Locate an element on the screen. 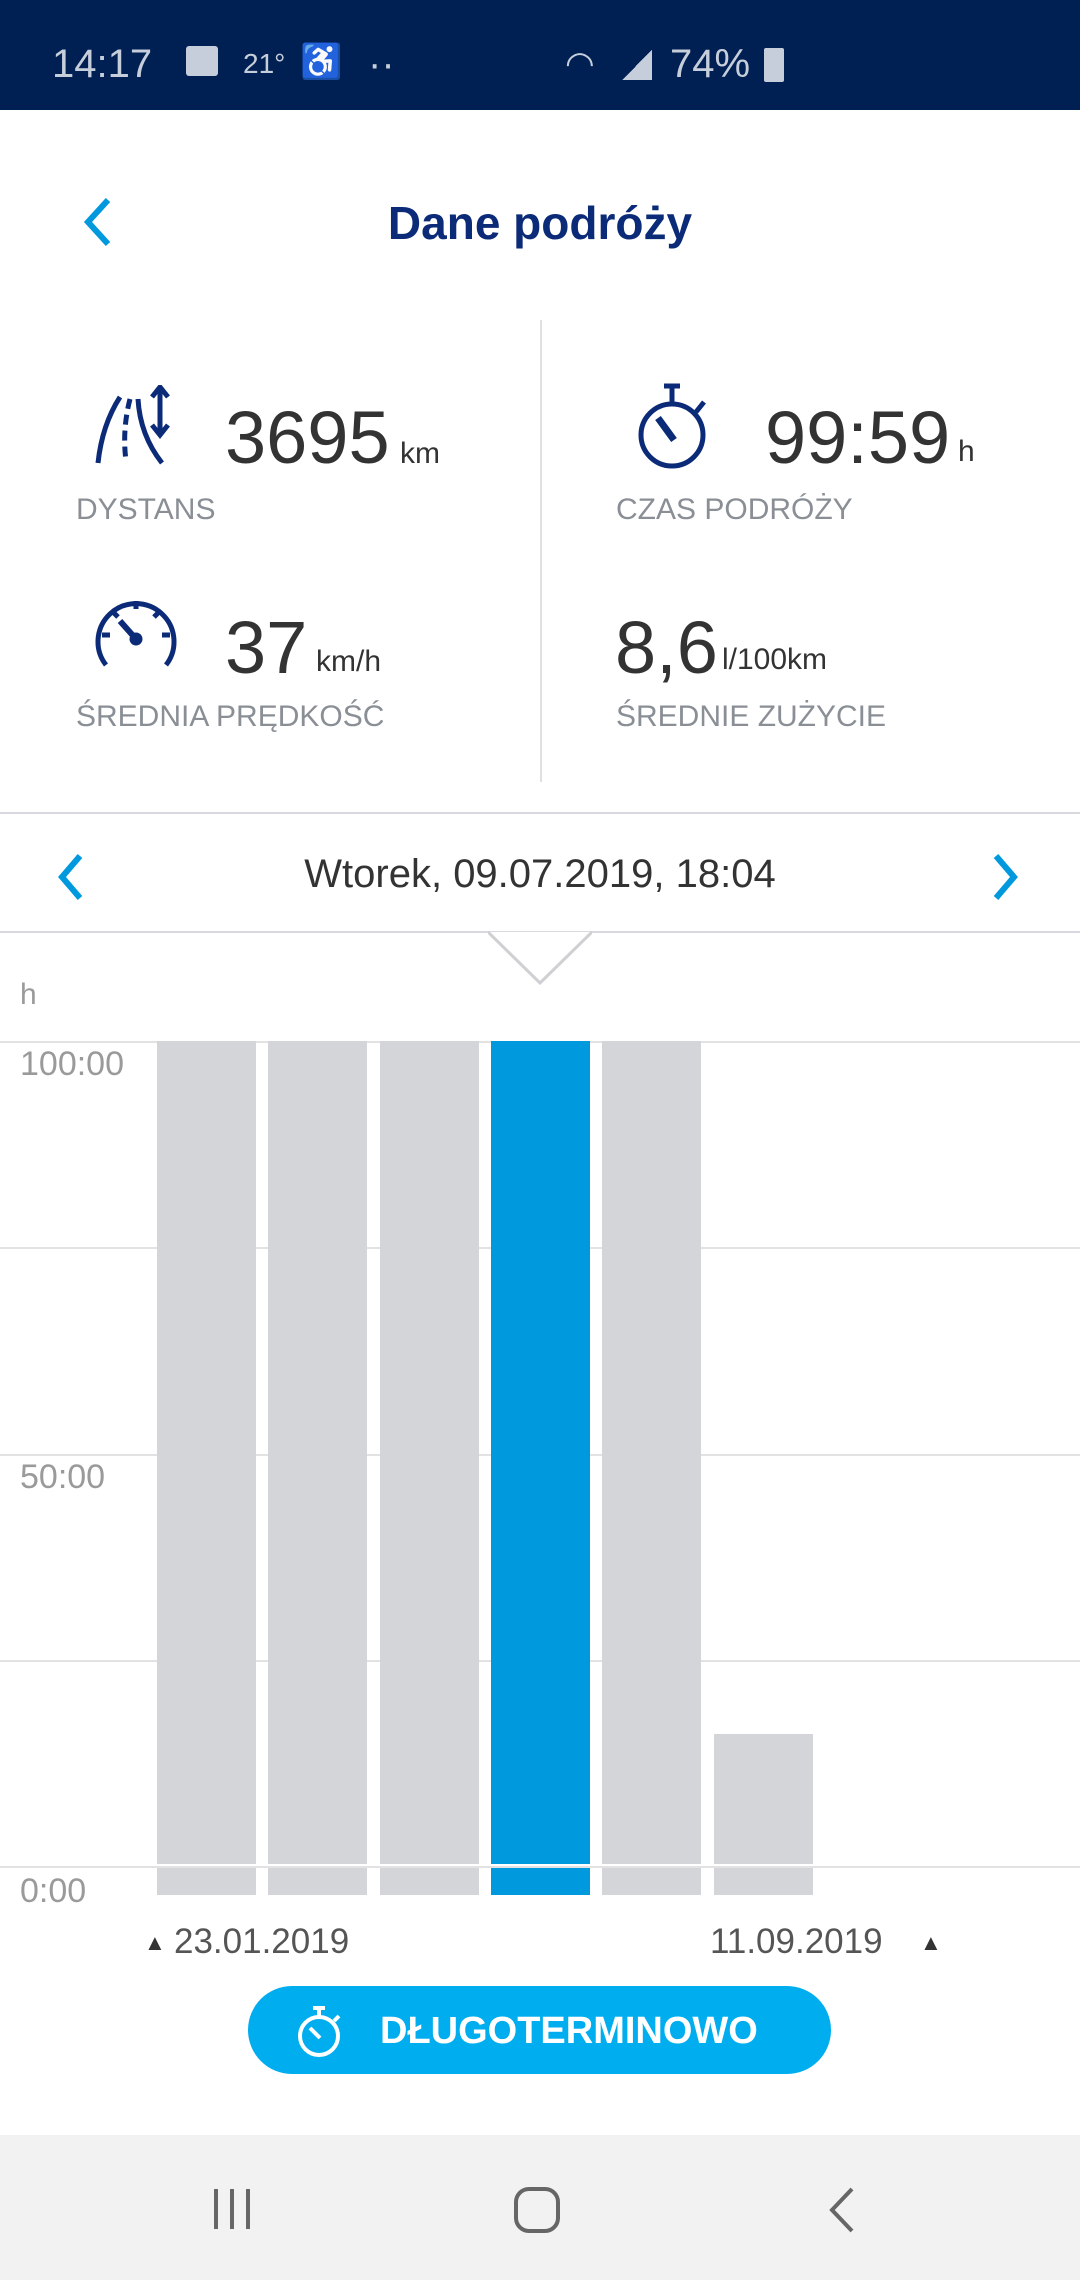 This screenshot has height=2280, width=1080. travel-time-unit: h is located at coordinates (966, 451).